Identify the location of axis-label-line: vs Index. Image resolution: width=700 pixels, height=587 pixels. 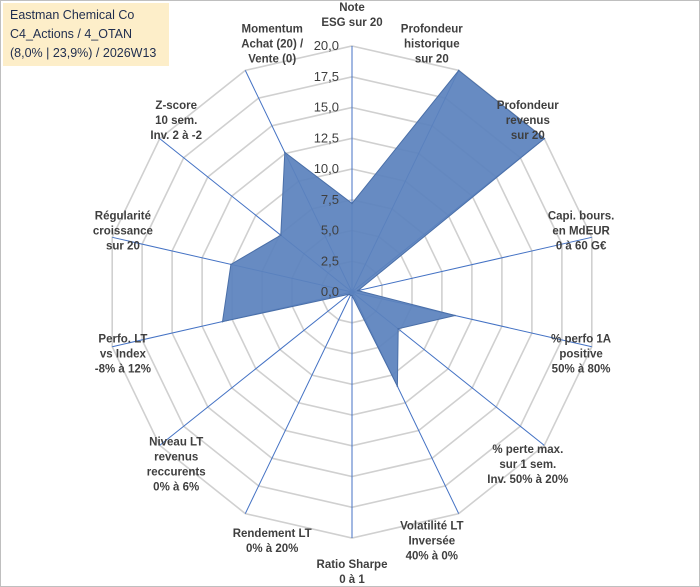
(123, 354).